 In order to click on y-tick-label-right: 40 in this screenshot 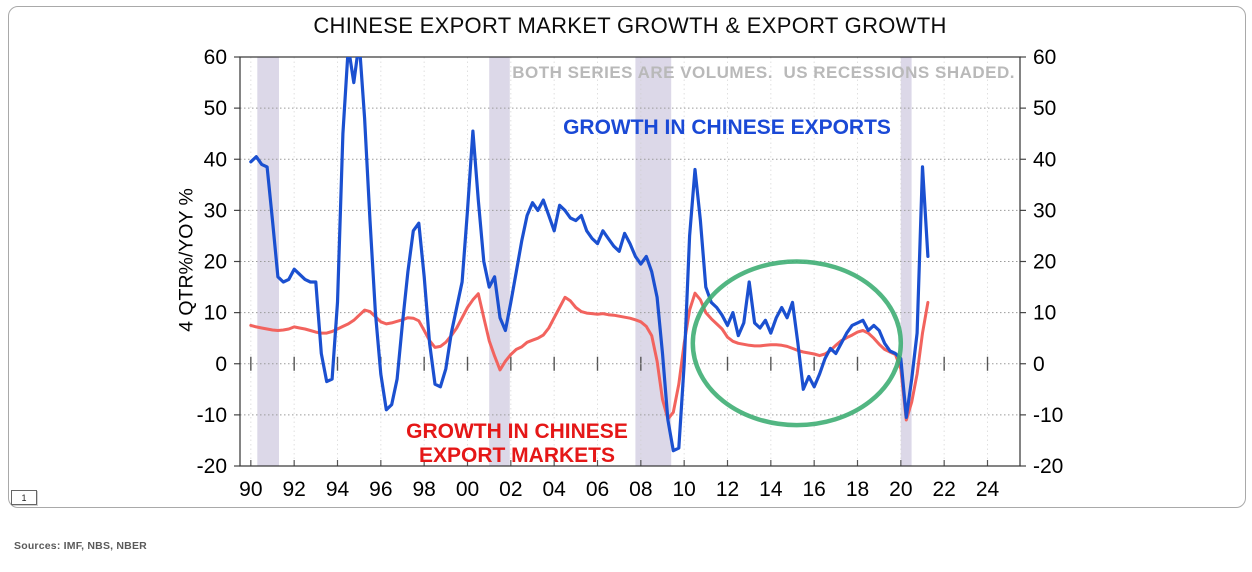, I will do `click(1044, 159)`.